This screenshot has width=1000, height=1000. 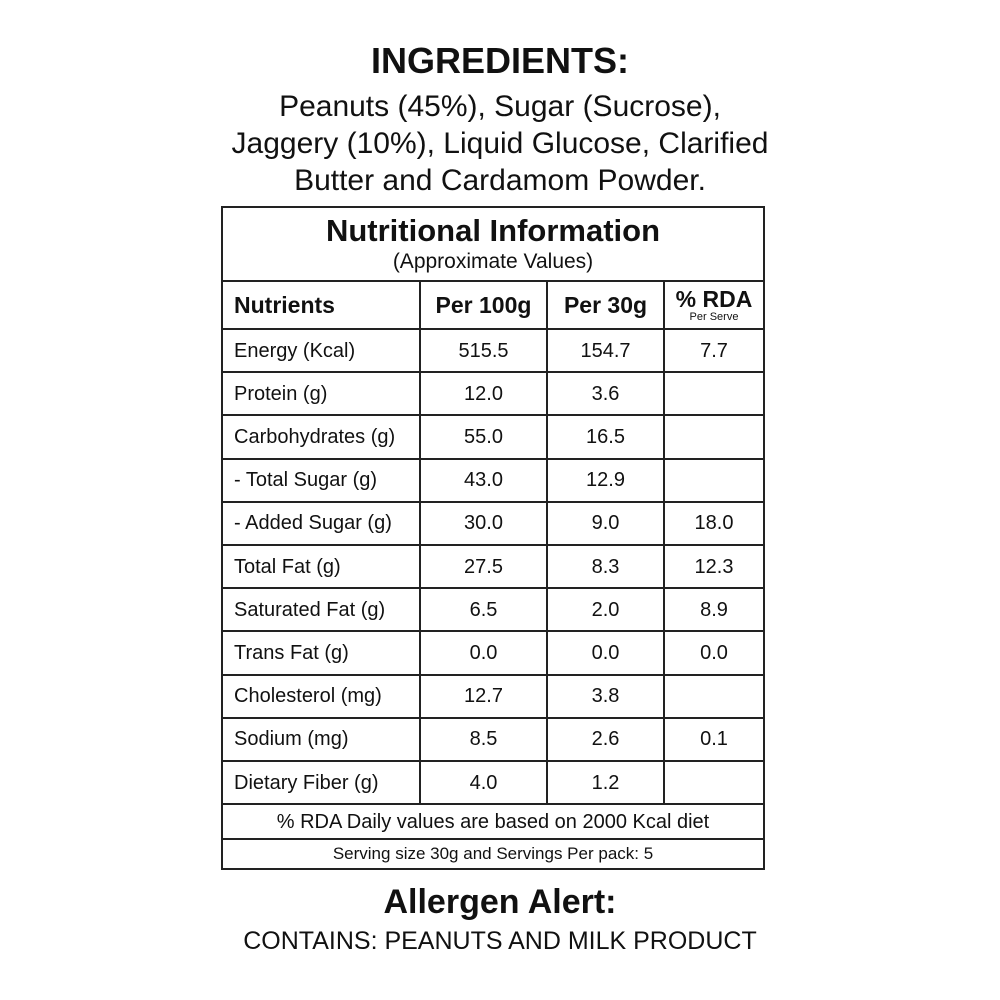 I want to click on per-100g-value: 4.0, so click(x=484, y=783).